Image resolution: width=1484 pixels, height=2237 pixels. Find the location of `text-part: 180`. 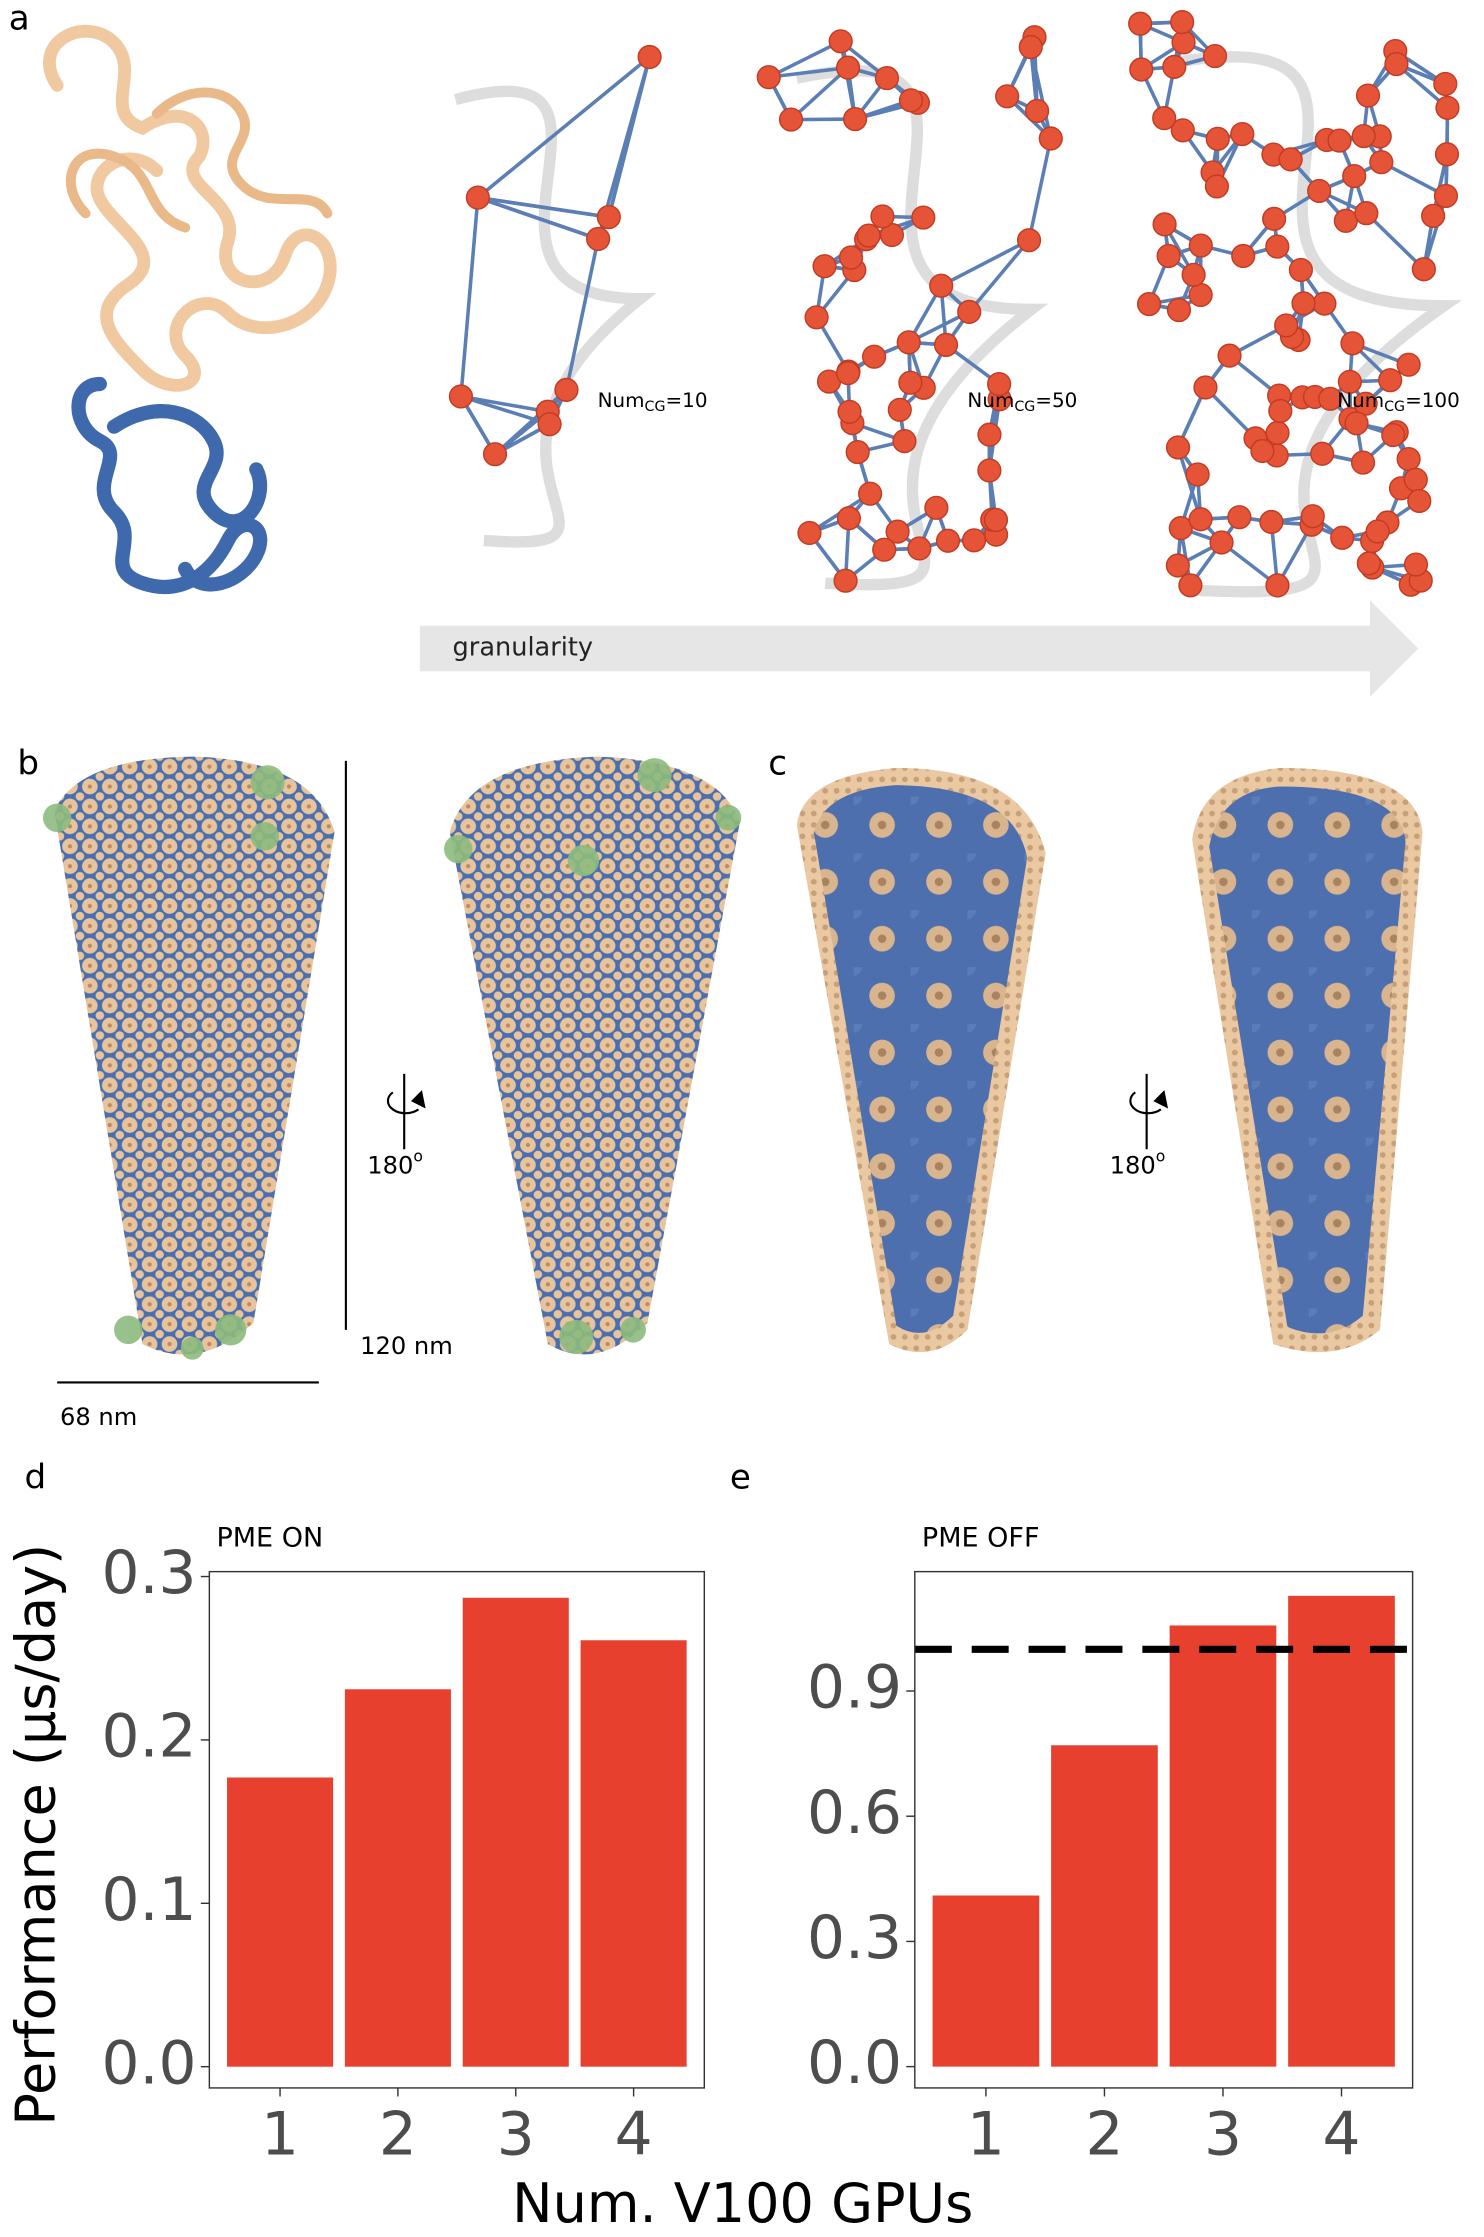

text-part: 180 is located at coordinates (390, 1165).